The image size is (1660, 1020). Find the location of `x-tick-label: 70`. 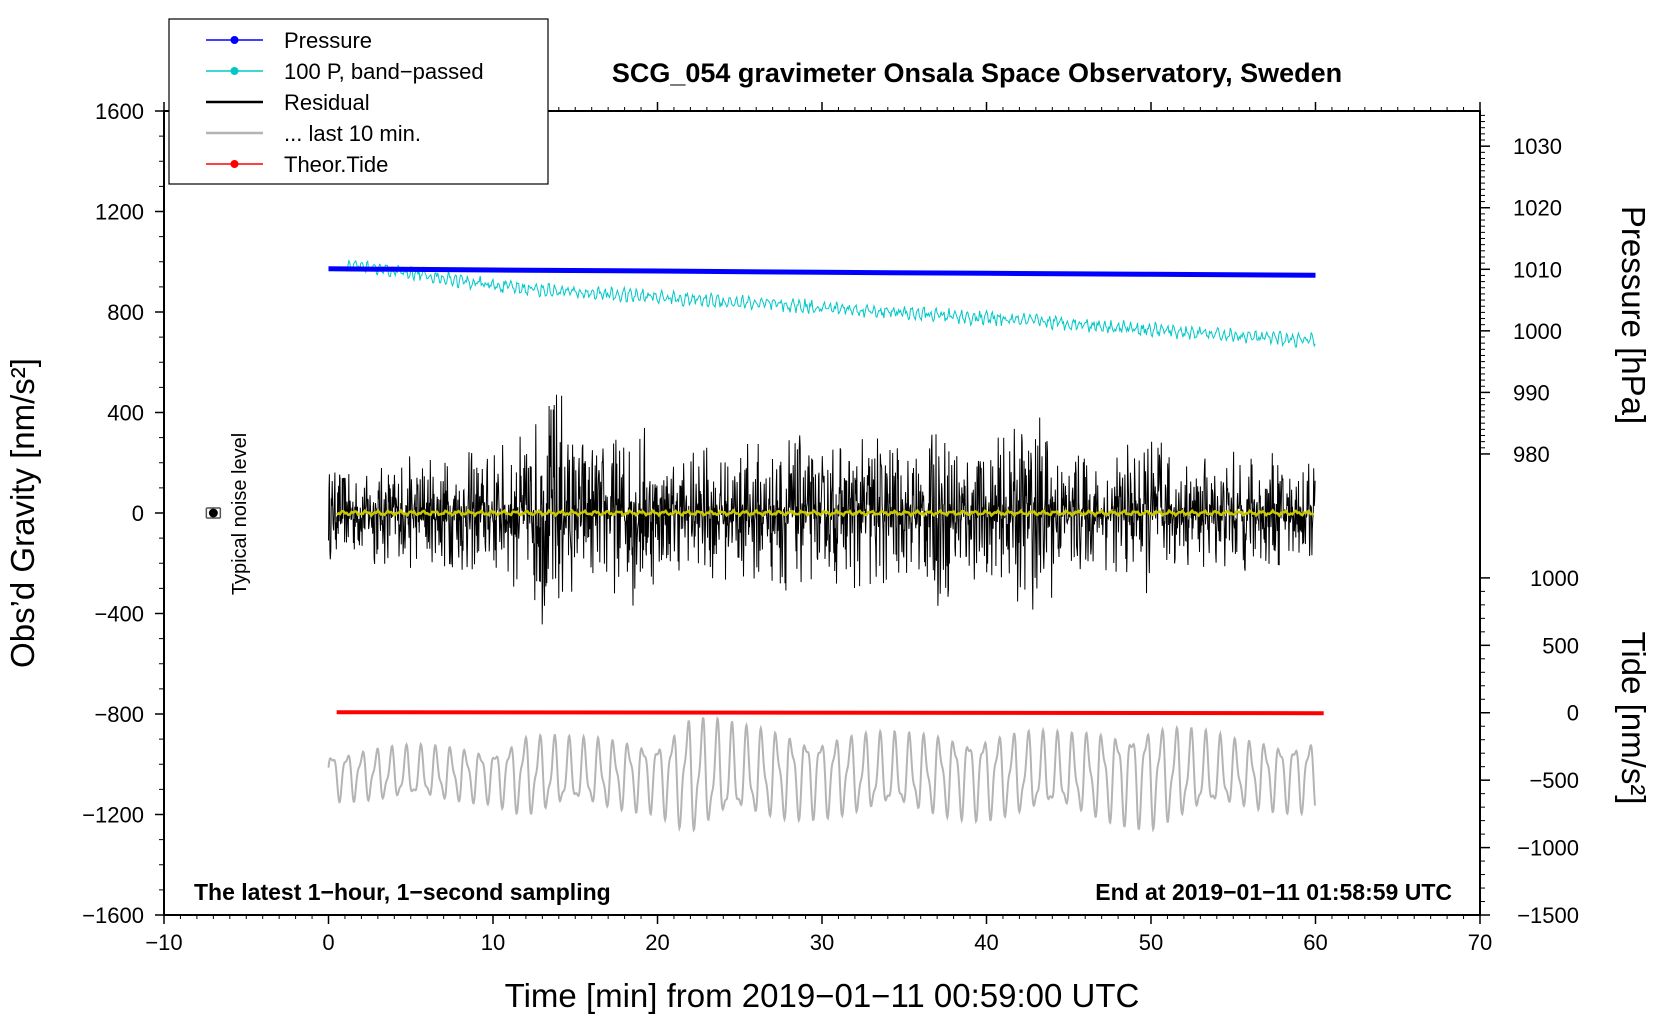

x-tick-label: 70 is located at coordinates (1480, 942).